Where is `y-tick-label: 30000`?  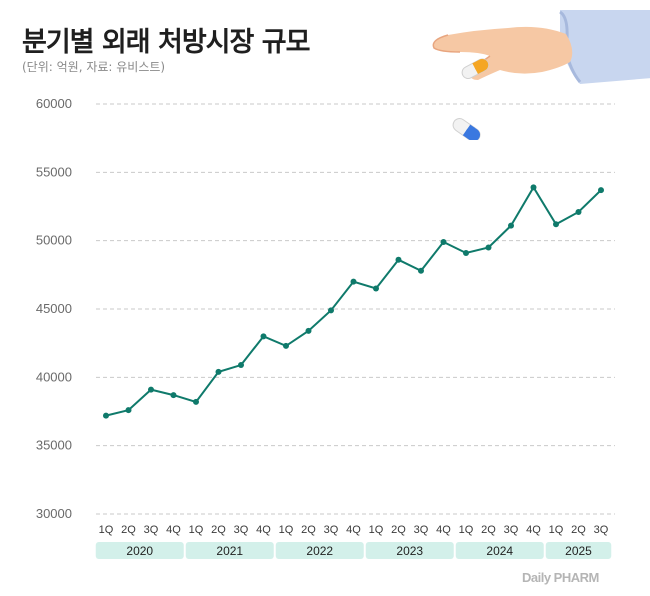
y-tick-label: 30000 is located at coordinates (54, 513).